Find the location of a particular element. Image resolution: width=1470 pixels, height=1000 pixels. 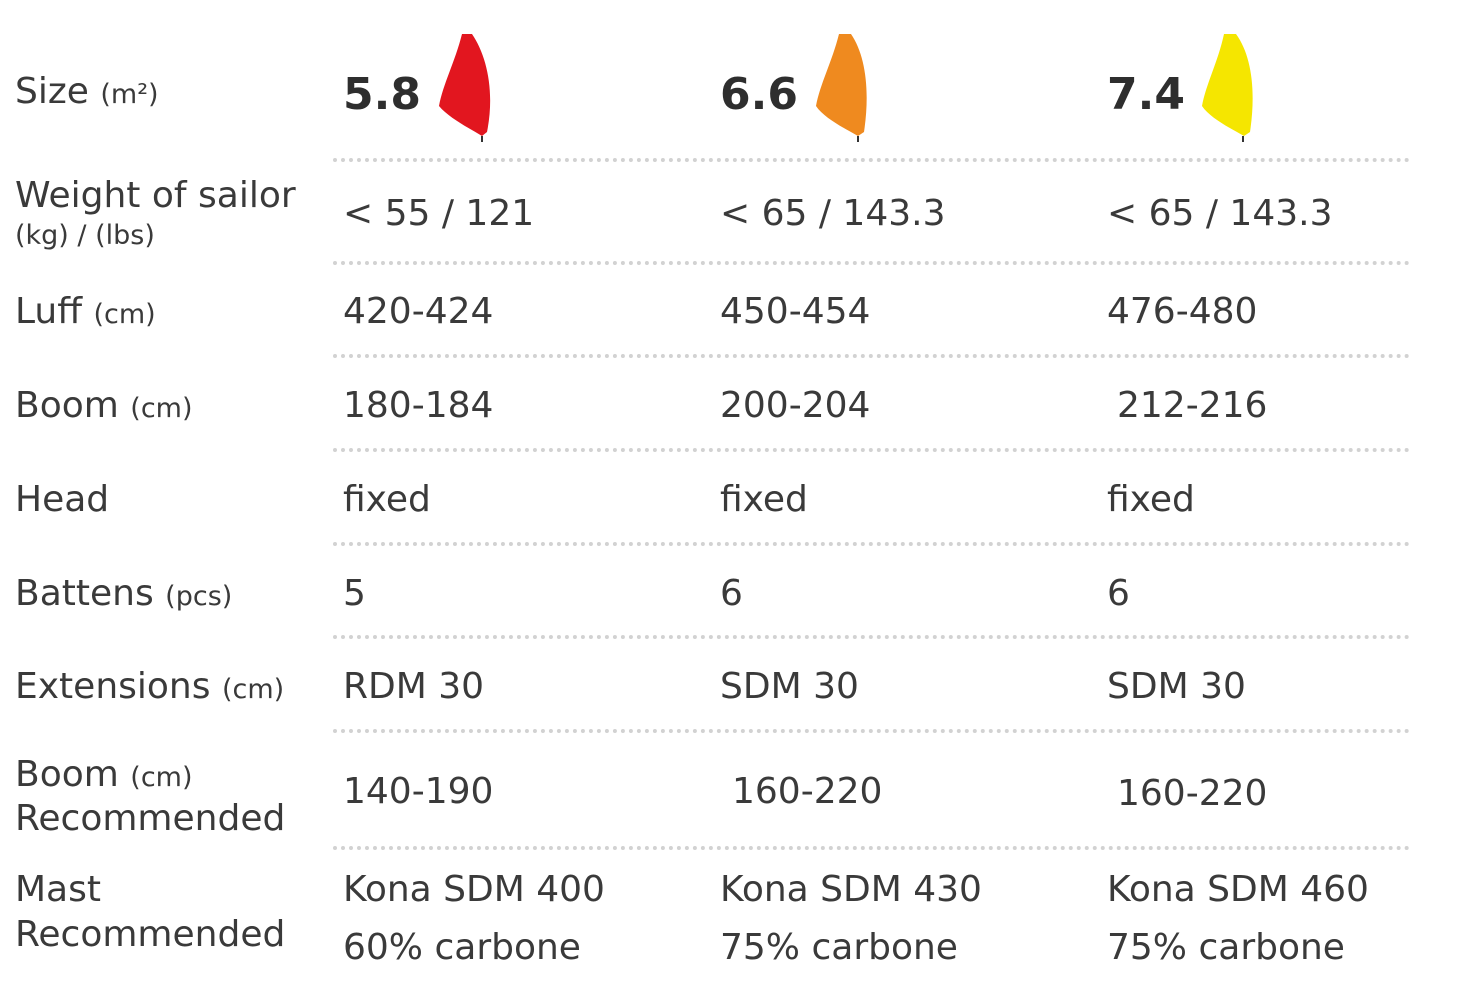

size-unit: (m²) is located at coordinates (129, 94).